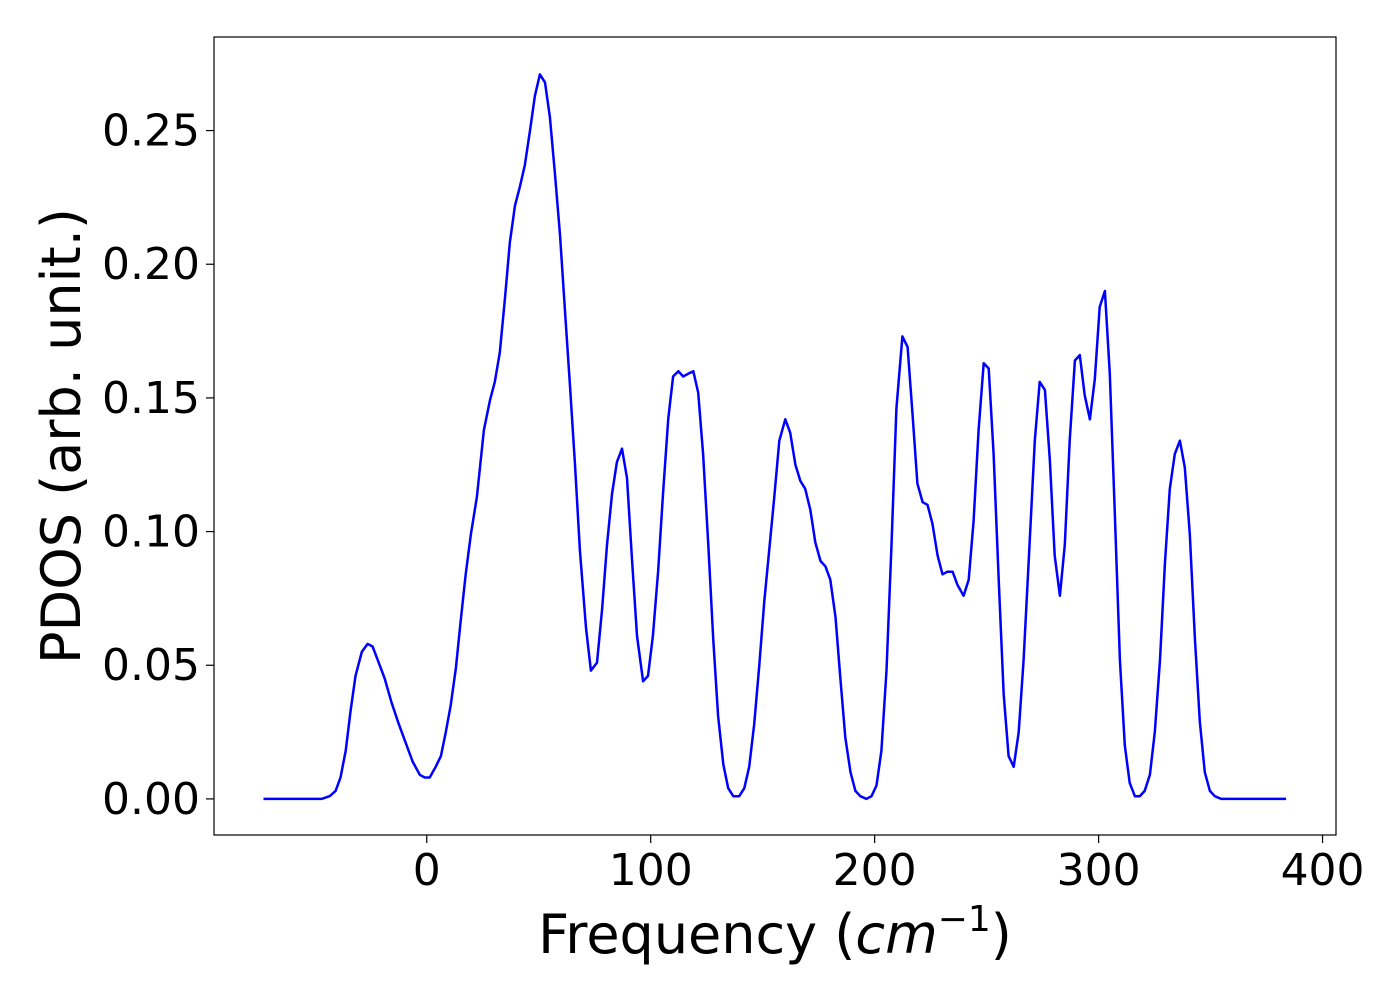 The image size is (1400, 1000). What do you see at coordinates (1099, 870) in the screenshot?
I see `x-tick-label: 300` at bounding box center [1099, 870].